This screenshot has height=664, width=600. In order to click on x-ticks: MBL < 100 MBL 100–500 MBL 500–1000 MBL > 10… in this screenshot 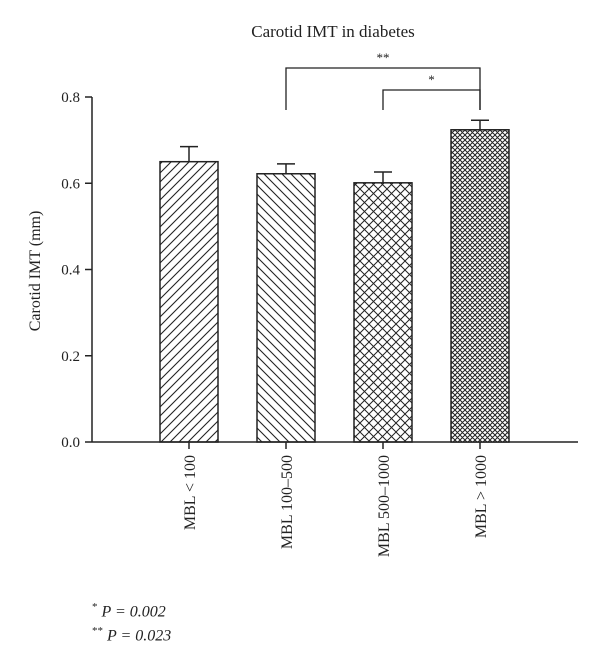, I will do `click(336, 499)`.